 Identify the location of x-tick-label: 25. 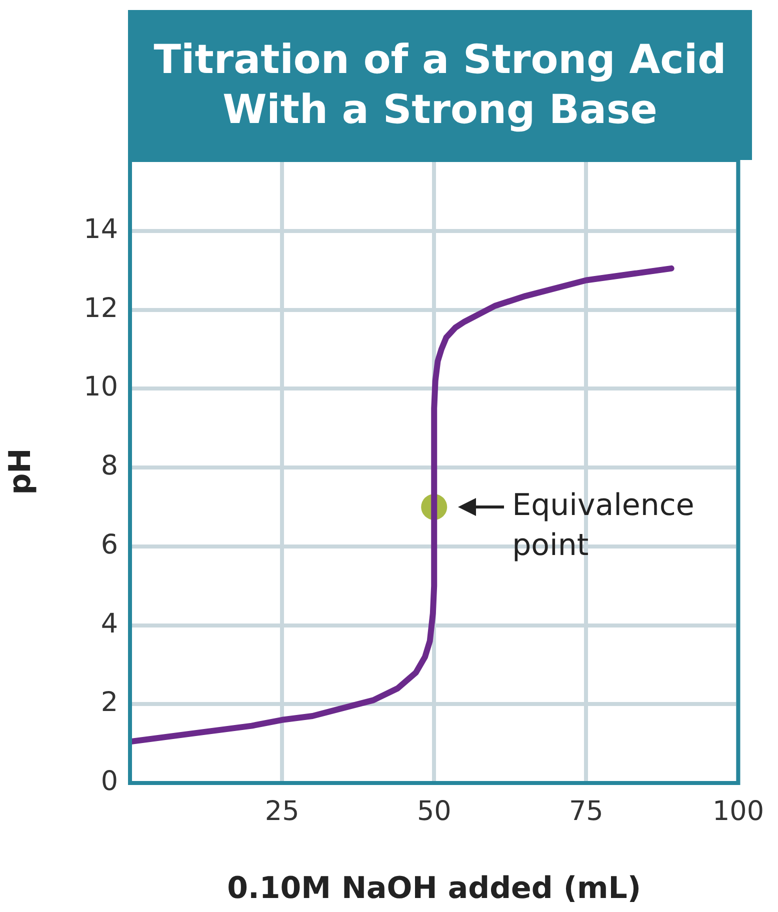
(282, 812).